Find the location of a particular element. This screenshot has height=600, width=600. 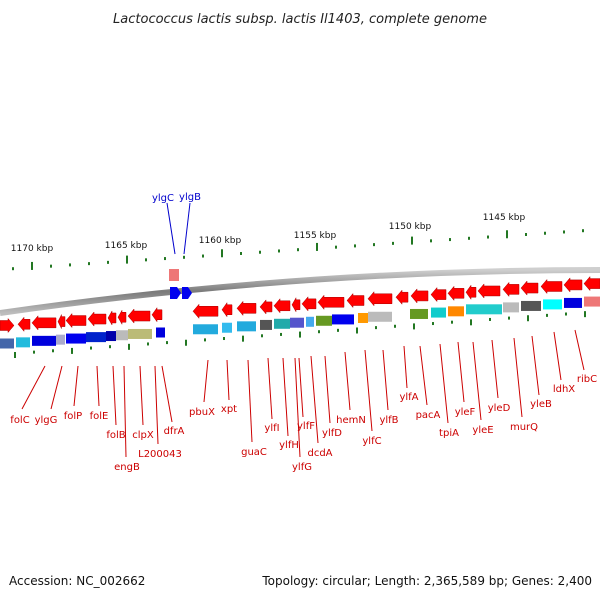

feature-label-ylgb: ylgB is located at coordinates (190, 197).